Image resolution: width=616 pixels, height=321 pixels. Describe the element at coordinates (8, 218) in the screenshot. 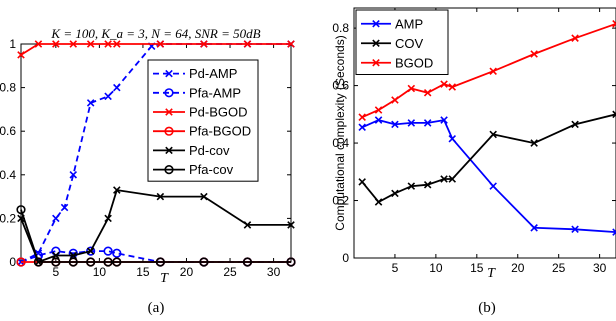

I see `a-ytick-label: 0.2` at that location.